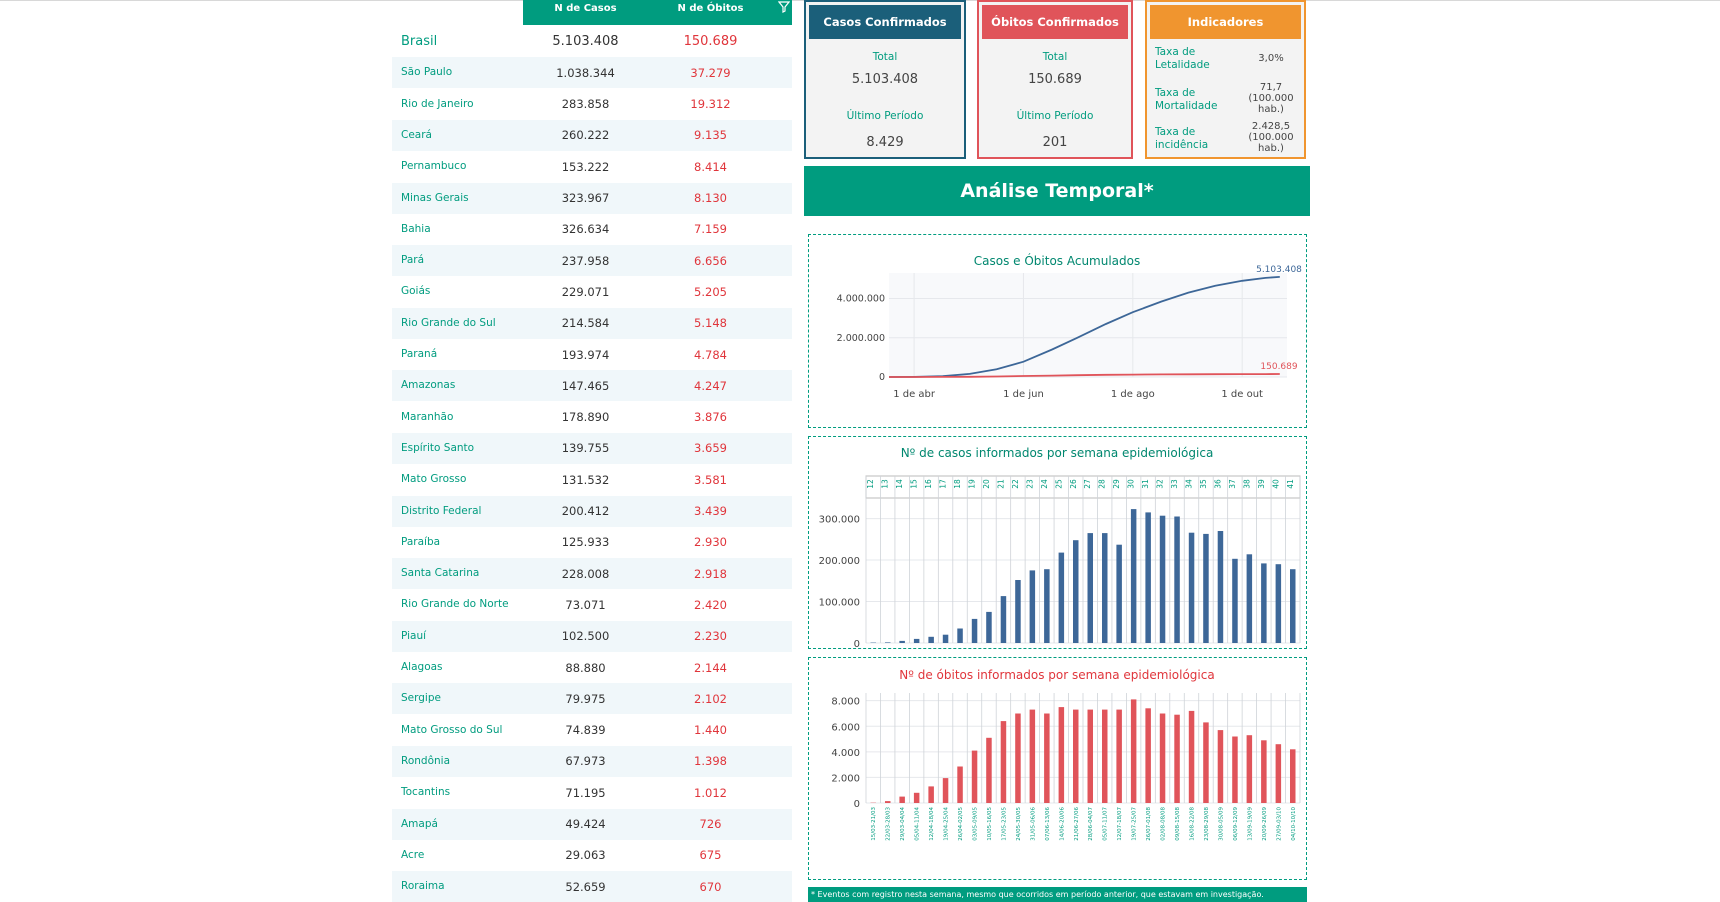  I want to click on total-value: 150.689, so click(1055, 79).